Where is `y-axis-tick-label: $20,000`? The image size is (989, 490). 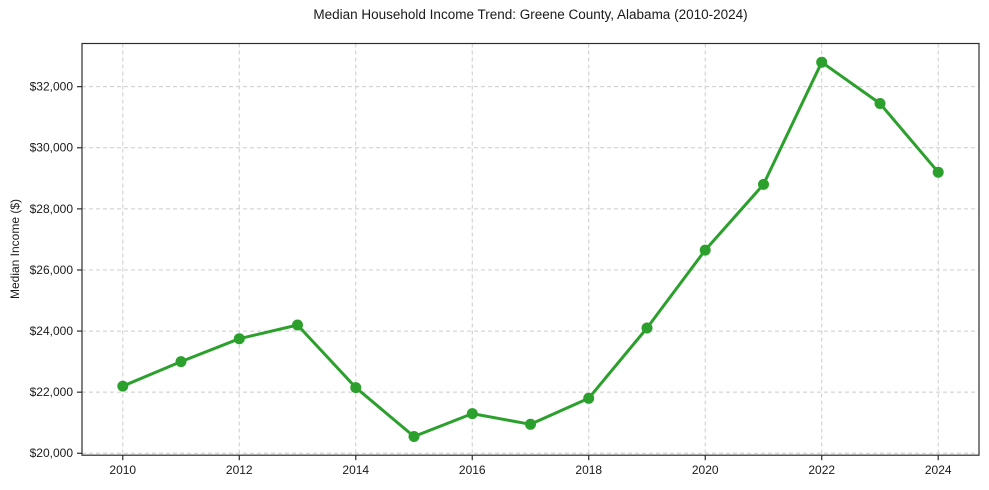
y-axis-tick-label: $20,000 is located at coordinates (52, 453).